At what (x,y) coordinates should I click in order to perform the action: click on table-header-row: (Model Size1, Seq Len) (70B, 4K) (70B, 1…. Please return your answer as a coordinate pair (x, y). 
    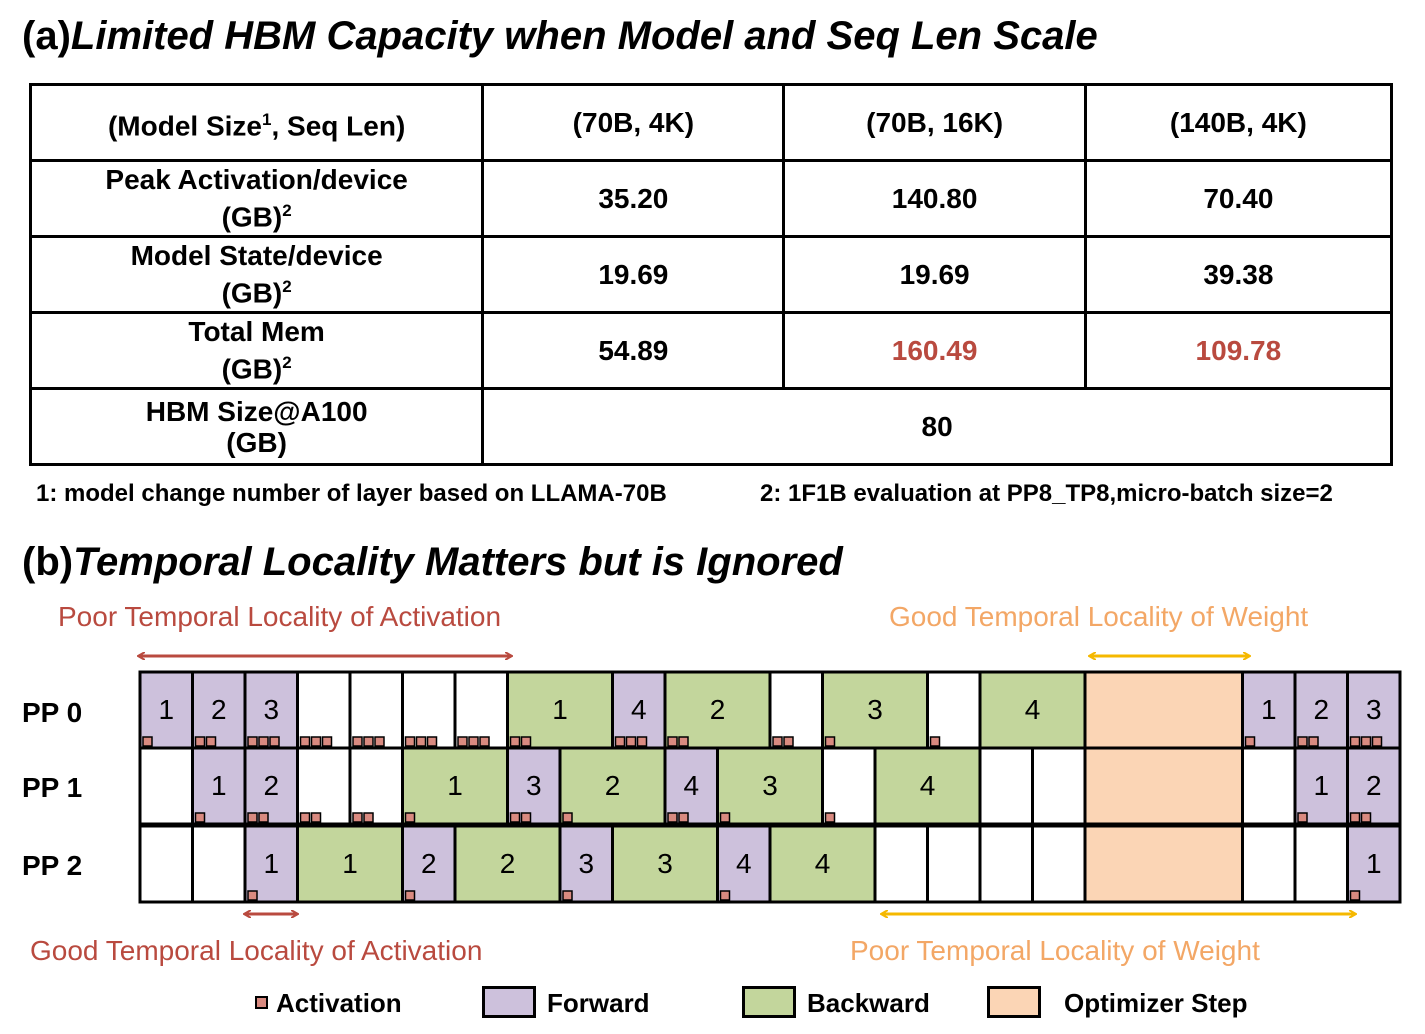
    Looking at the image, I should click on (711, 122).